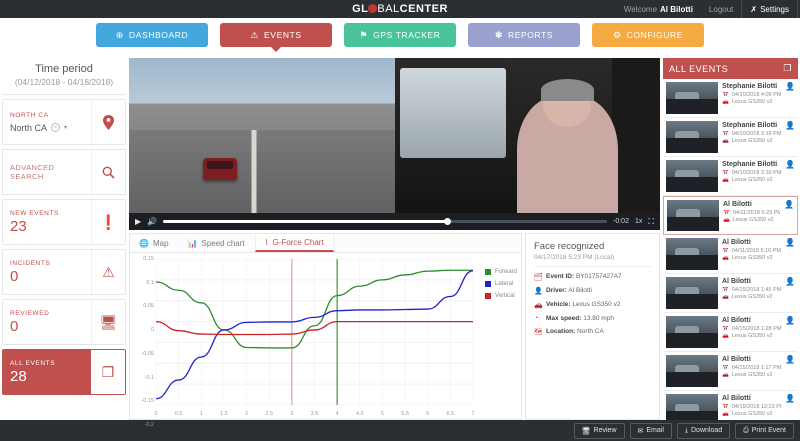  Describe the element at coordinates (178, 414) in the screenshot. I see `x-axis-tick: 0.5` at that location.